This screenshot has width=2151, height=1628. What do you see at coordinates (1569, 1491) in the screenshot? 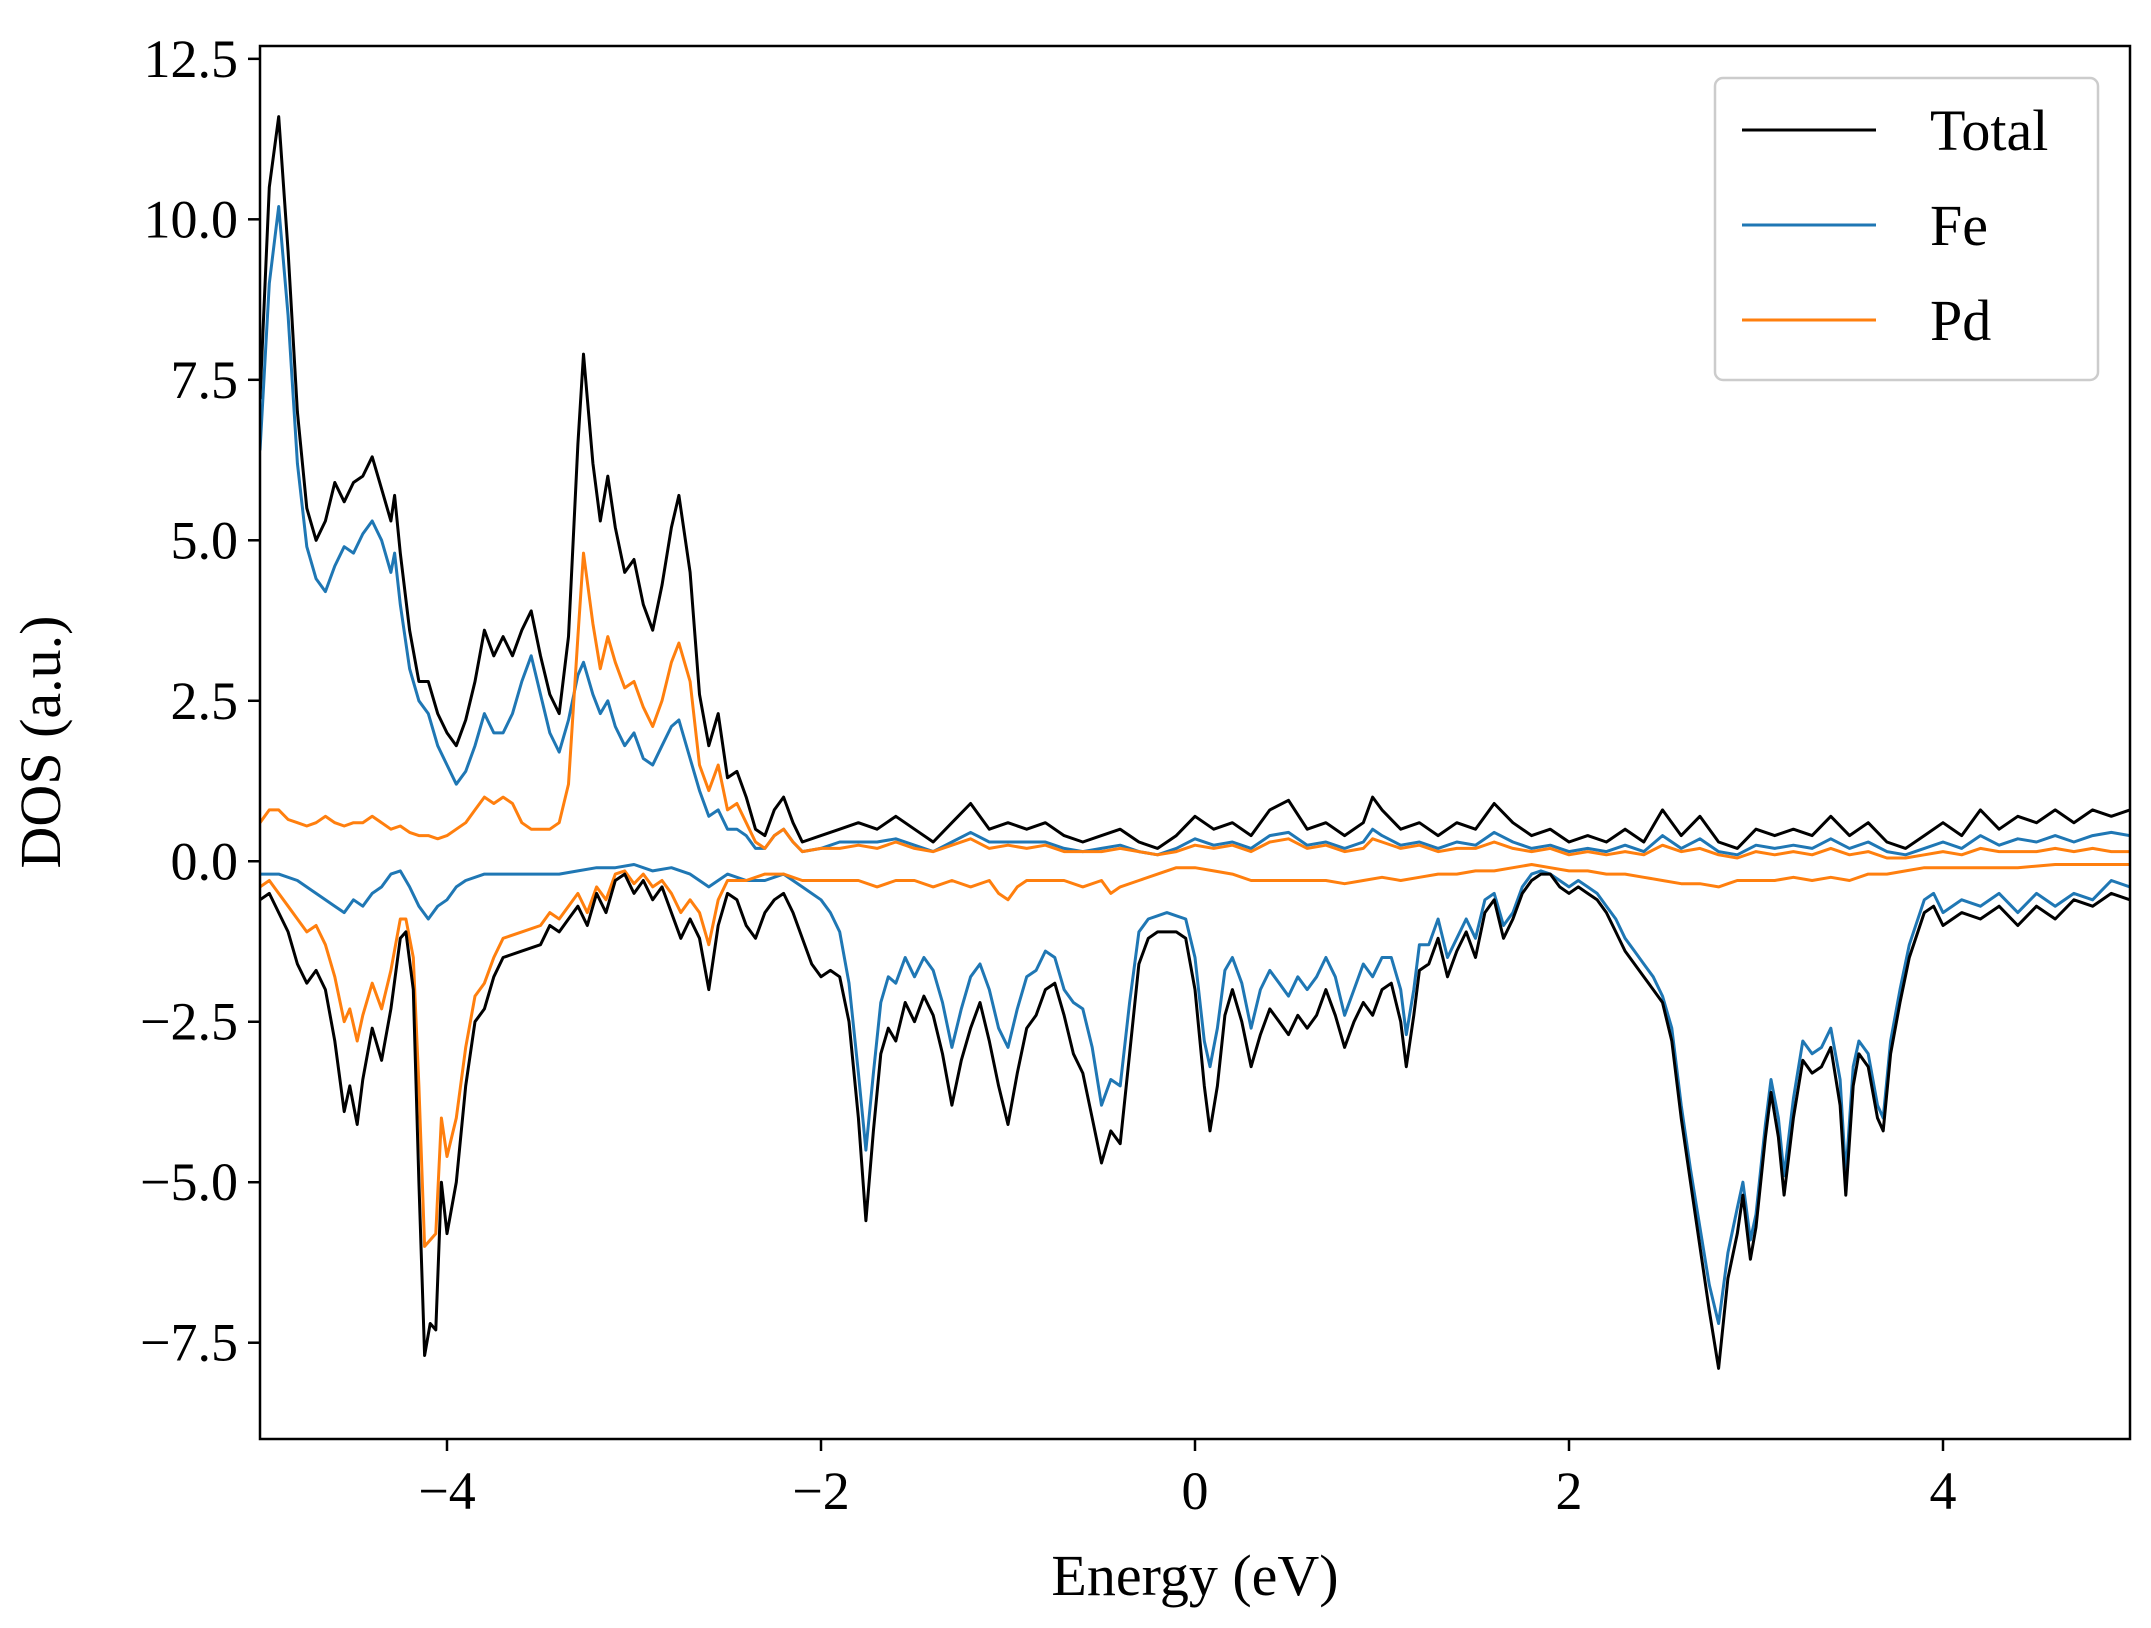
I see `x-tick-label: 2` at bounding box center [1569, 1491].